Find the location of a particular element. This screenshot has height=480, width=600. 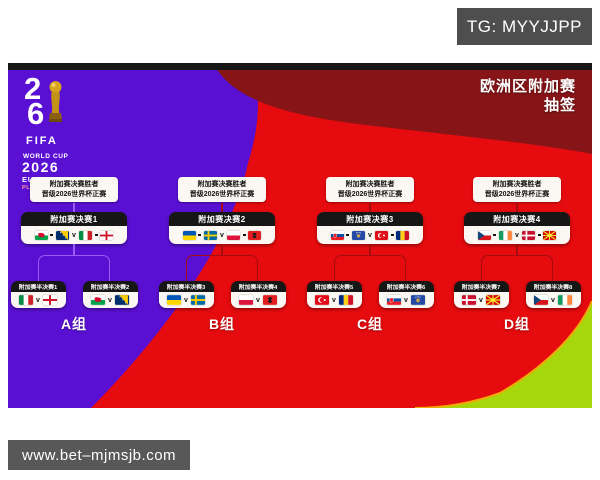

final-box: 附加赛决赛3 v is located at coordinates (370, 228).